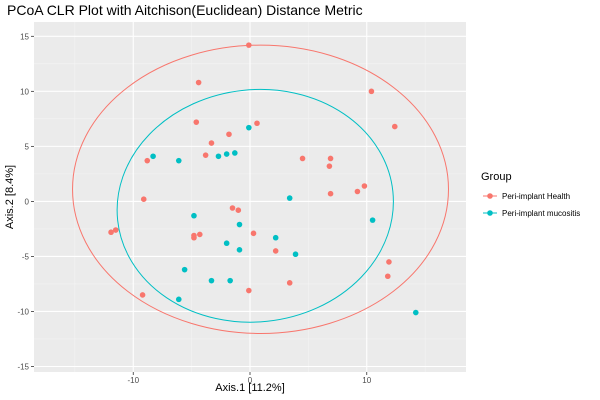 The height and width of the screenshot is (400, 600). What do you see at coordinates (133, 380) in the screenshot?
I see `x-tick-label: -10` at bounding box center [133, 380].